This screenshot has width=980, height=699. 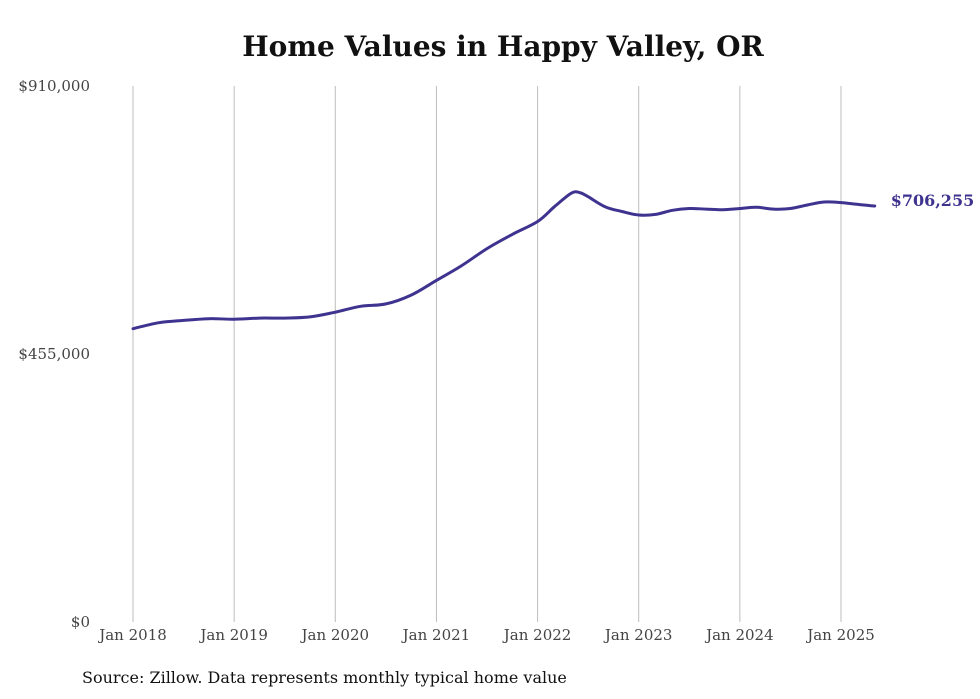 I want to click on y-tick-label: $455,000, so click(x=54, y=354).